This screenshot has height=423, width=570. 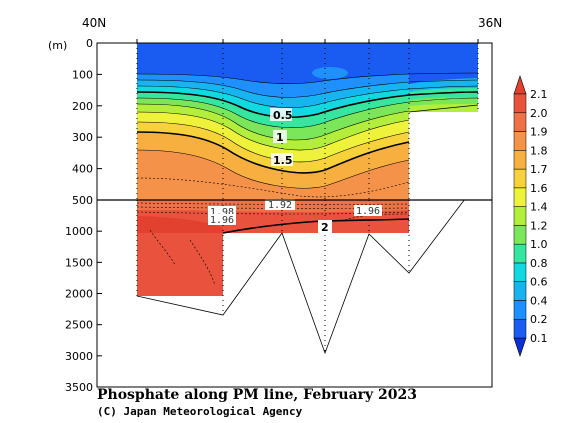 What do you see at coordinates (539, 150) in the screenshot?
I see `colorbar-label: 1.8` at bounding box center [539, 150].